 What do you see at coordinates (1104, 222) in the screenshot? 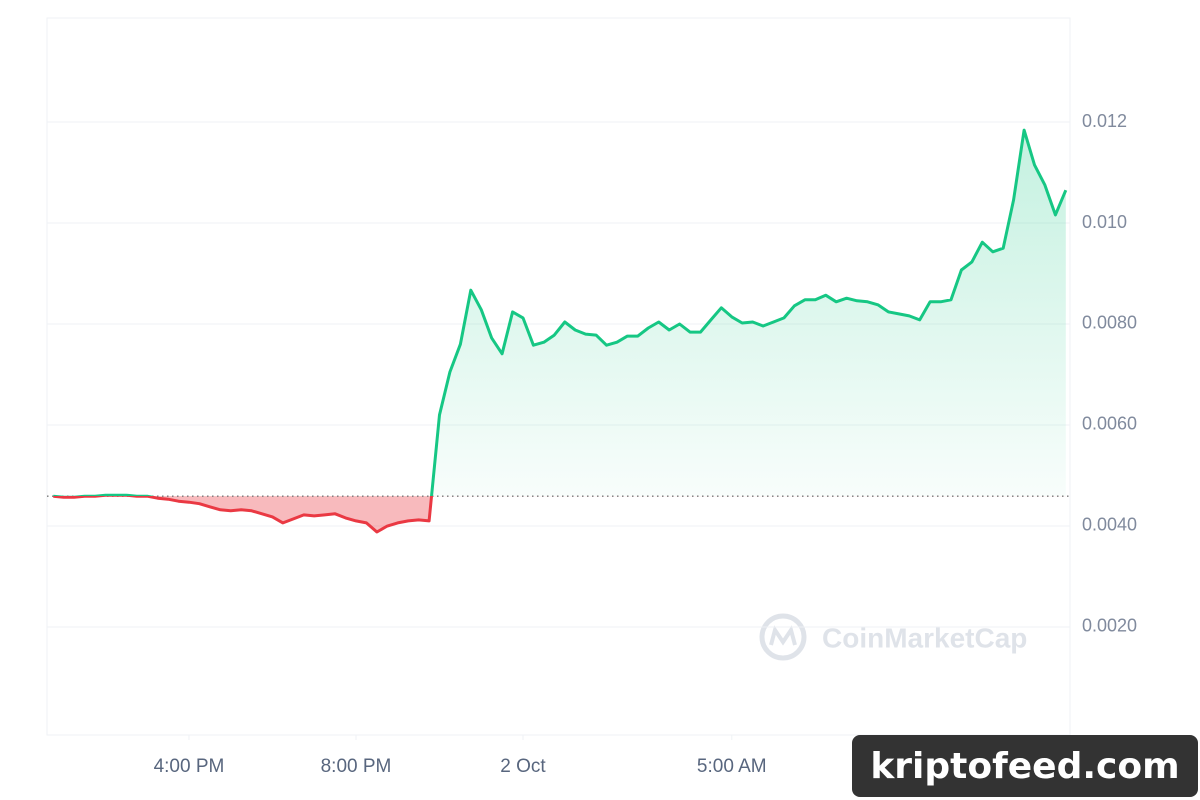
I see `y-tick-label: 0.010` at bounding box center [1104, 222].